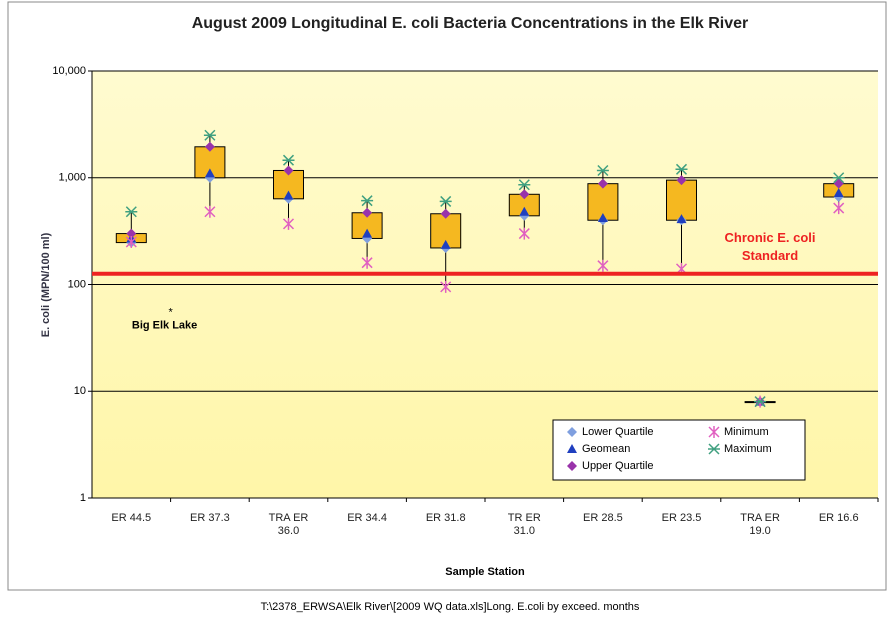 This screenshot has width=893, height=618. I want to click on x-tick-label: TRA ER 19.0, so click(760, 524).